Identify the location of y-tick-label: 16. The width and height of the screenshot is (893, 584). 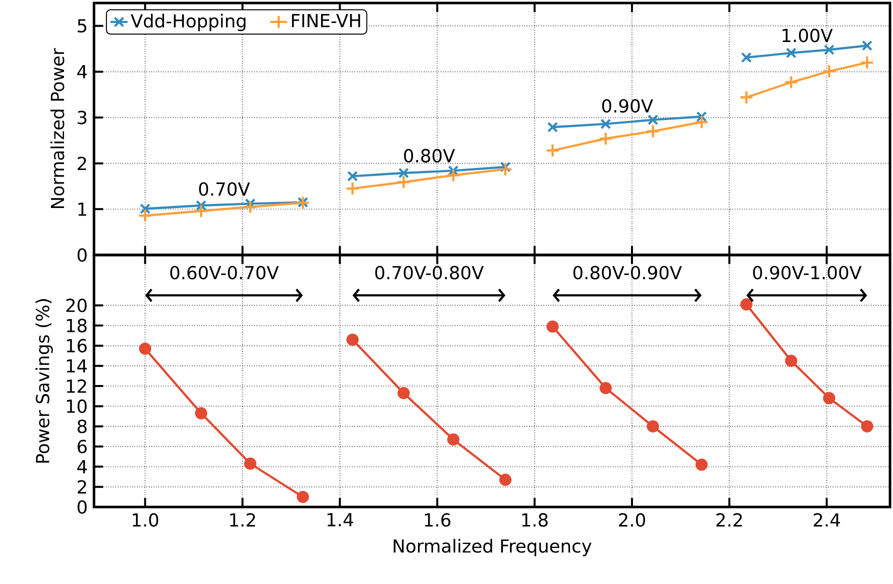
(76, 345).